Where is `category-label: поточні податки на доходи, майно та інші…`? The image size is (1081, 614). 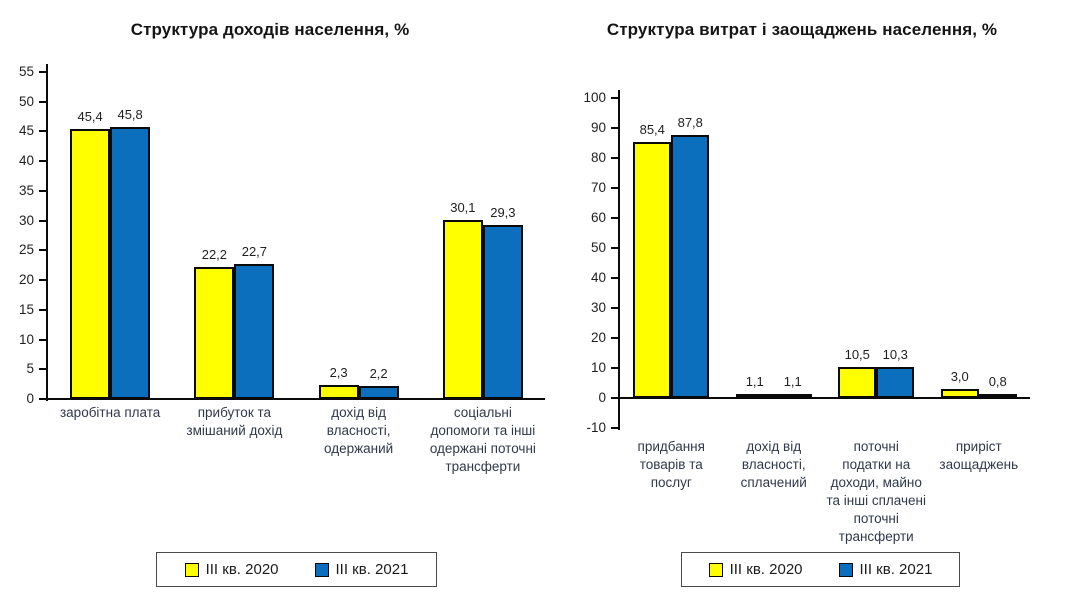
category-label: поточні податки на доходи, майно та інші… is located at coordinates (876, 492).